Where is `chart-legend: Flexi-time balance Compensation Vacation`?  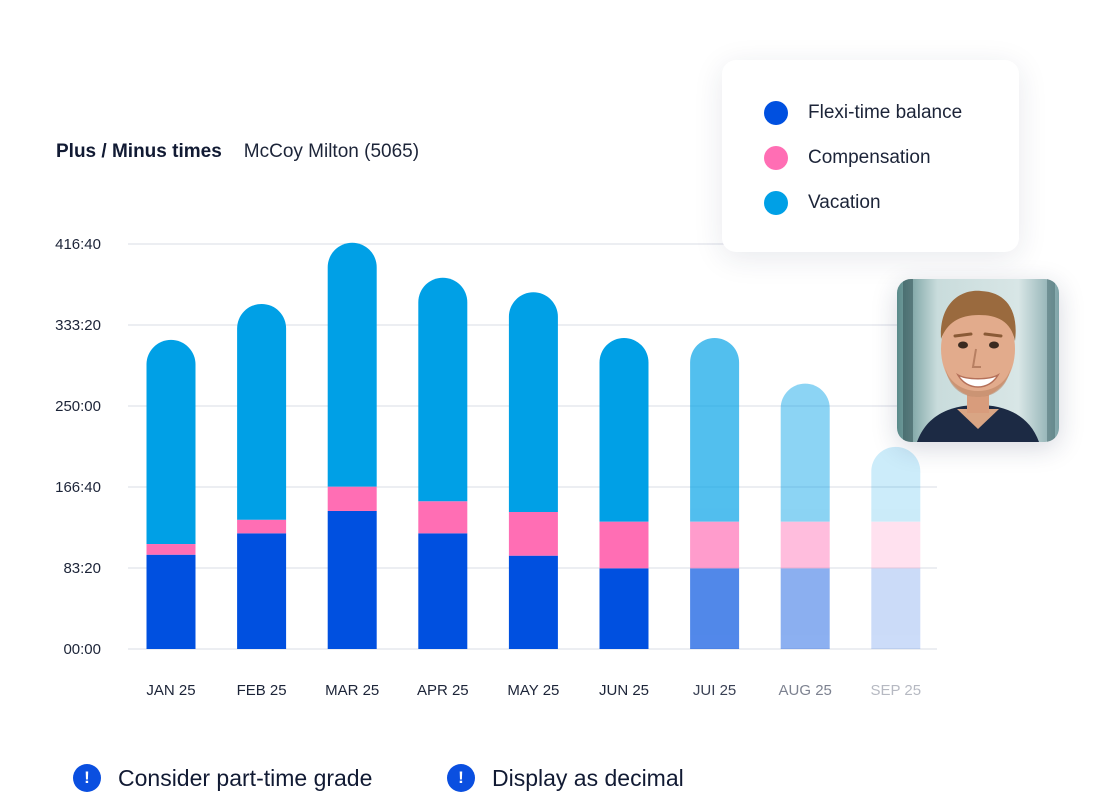 chart-legend: Flexi-time balance Compensation Vacation is located at coordinates (870, 156).